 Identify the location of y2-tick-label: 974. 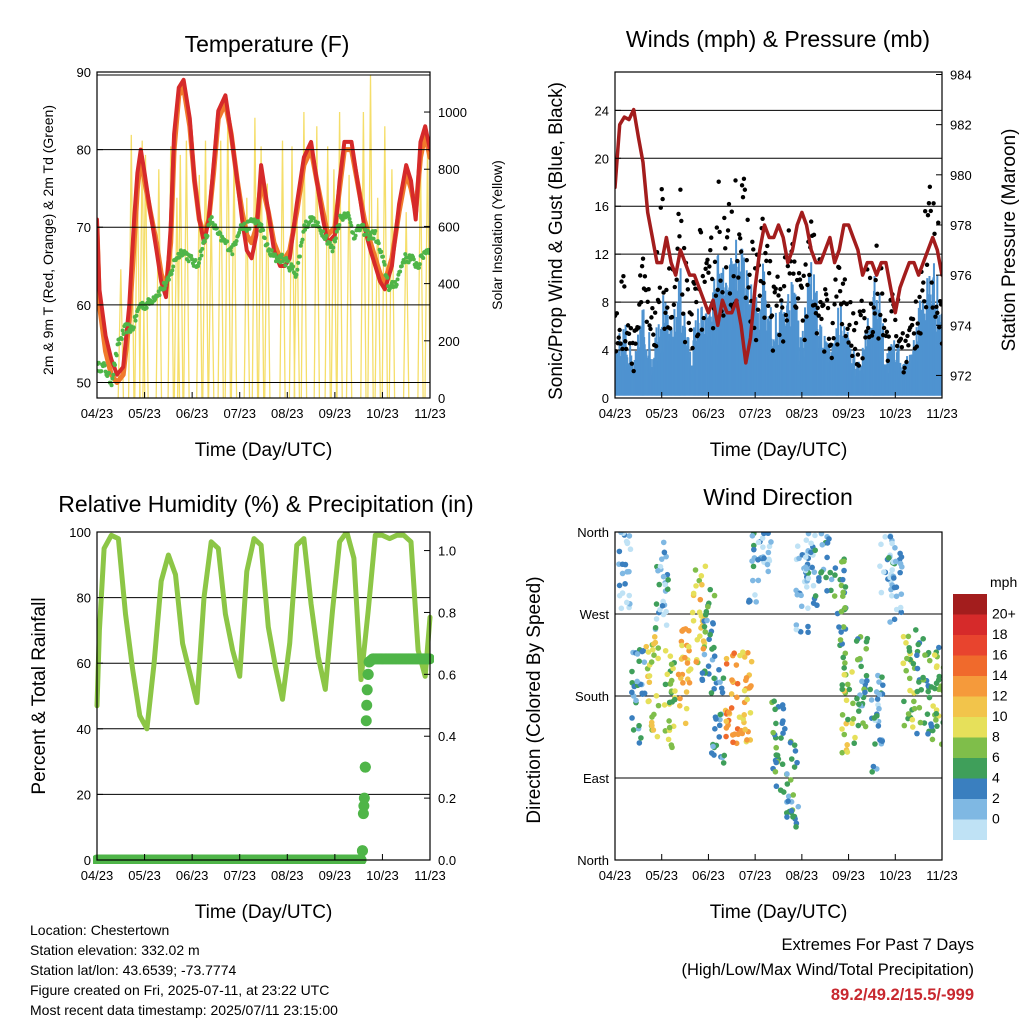
(961, 325).